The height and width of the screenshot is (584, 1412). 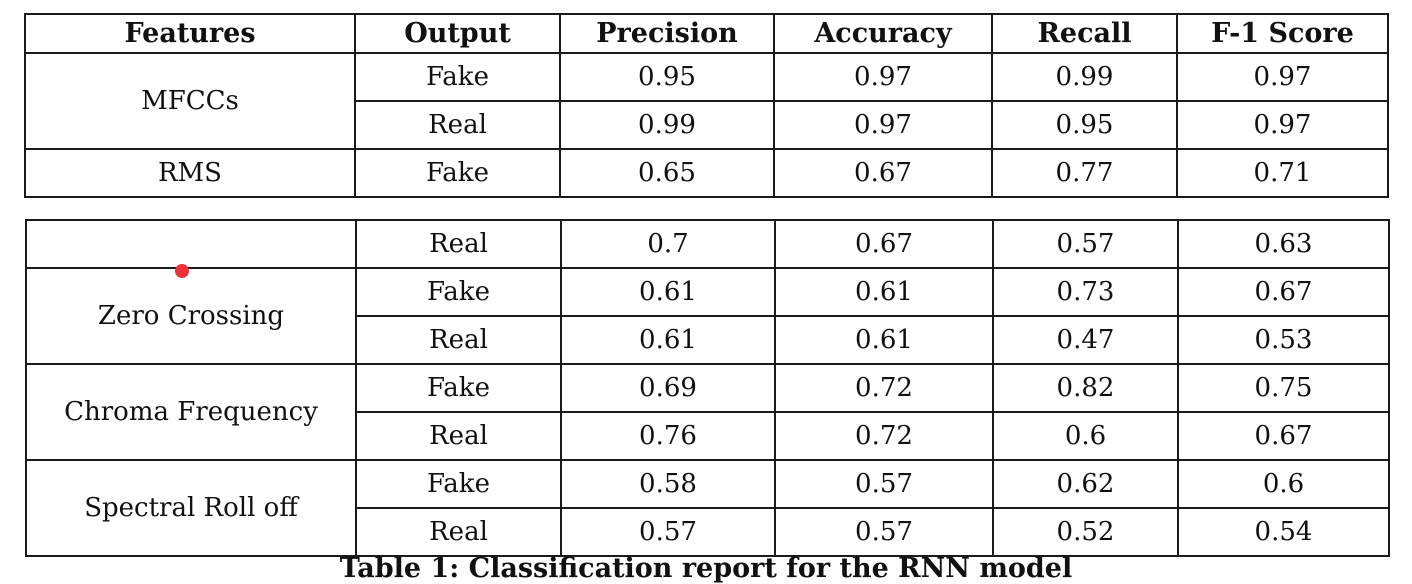 What do you see at coordinates (1084, 125) in the screenshot?
I see `recall-cell: 0.95` at bounding box center [1084, 125].